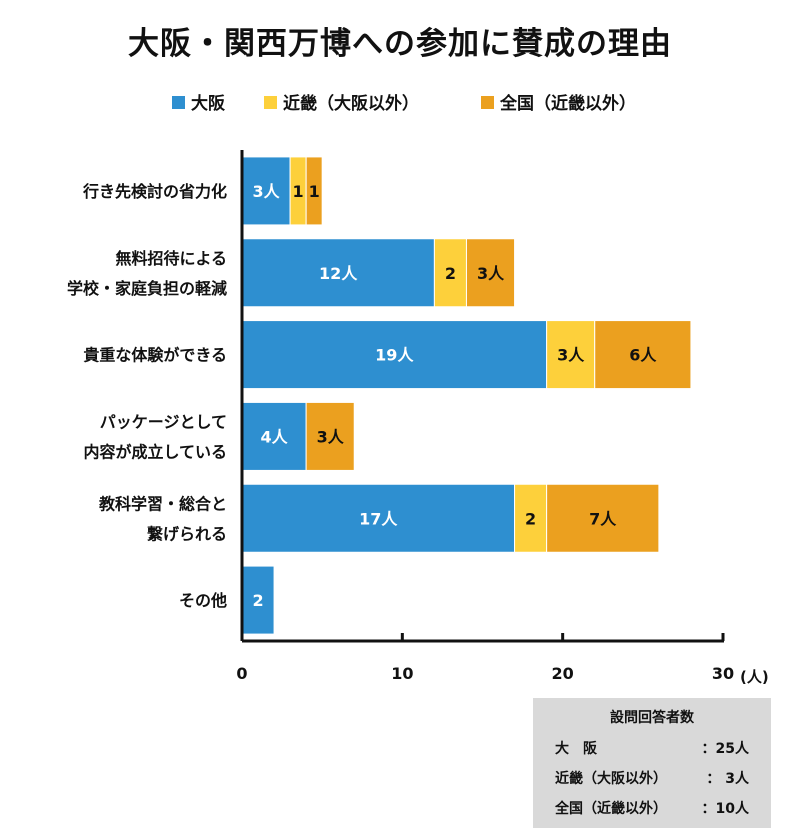  Describe the element at coordinates (652, 748) in the screenshot. I see `respondent-row-osaka: 大 阪 ：25人` at that location.